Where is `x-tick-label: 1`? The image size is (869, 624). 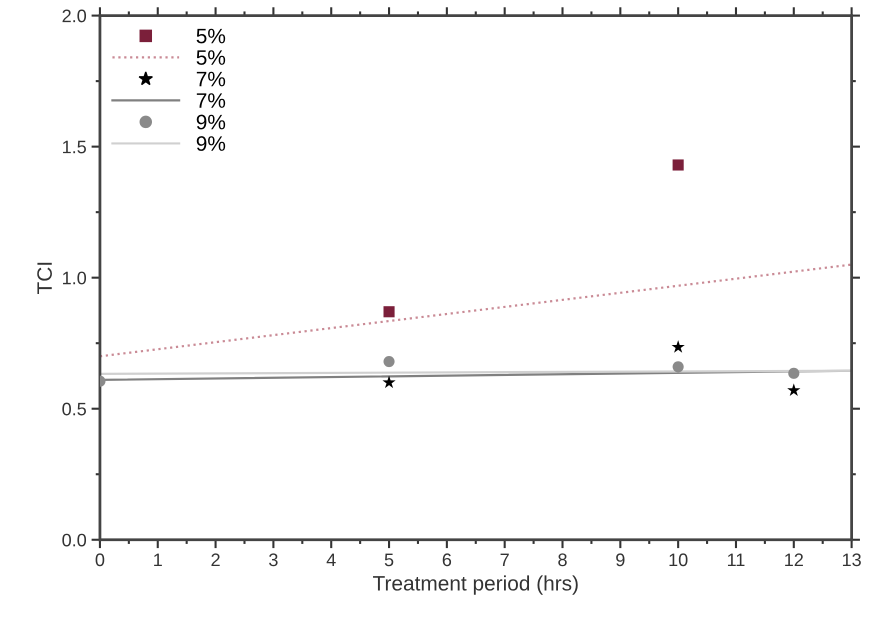
x-tick-label: 1 is located at coordinates (158, 560).